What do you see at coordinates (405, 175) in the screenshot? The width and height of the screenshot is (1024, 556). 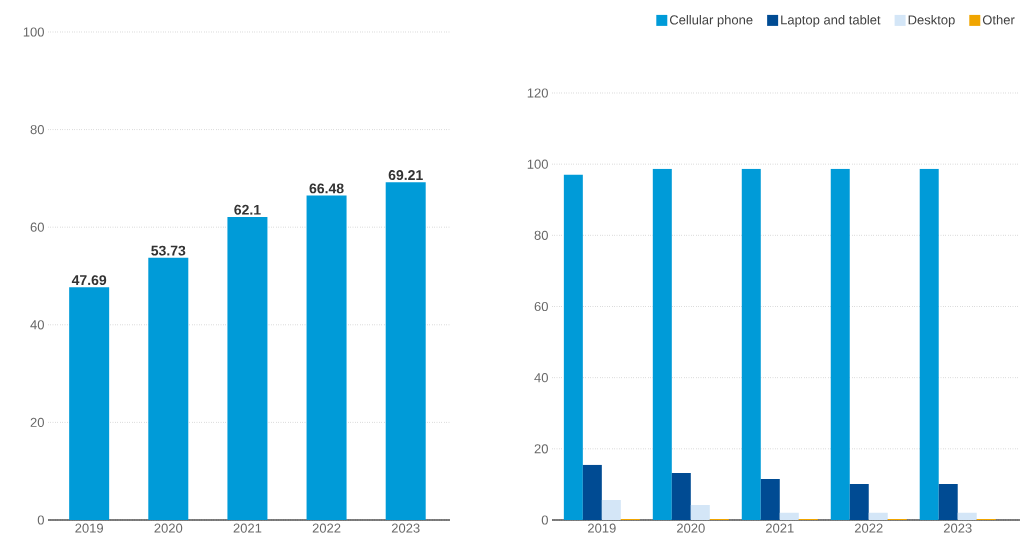 I see `data-label: 69.21` at bounding box center [405, 175].